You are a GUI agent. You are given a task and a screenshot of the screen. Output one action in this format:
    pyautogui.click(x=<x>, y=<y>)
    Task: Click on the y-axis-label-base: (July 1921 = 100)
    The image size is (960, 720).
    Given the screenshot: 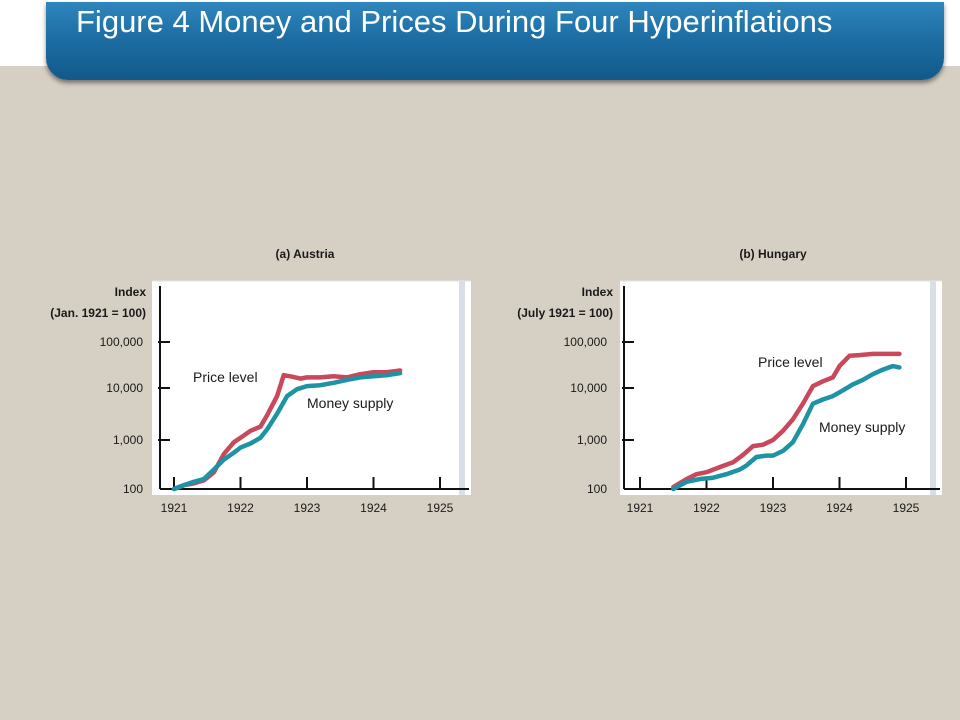 What is the action you would take?
    pyautogui.click(x=565, y=313)
    